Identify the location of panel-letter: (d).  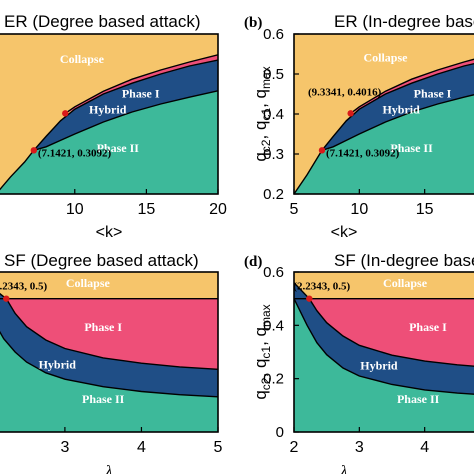
(253, 262).